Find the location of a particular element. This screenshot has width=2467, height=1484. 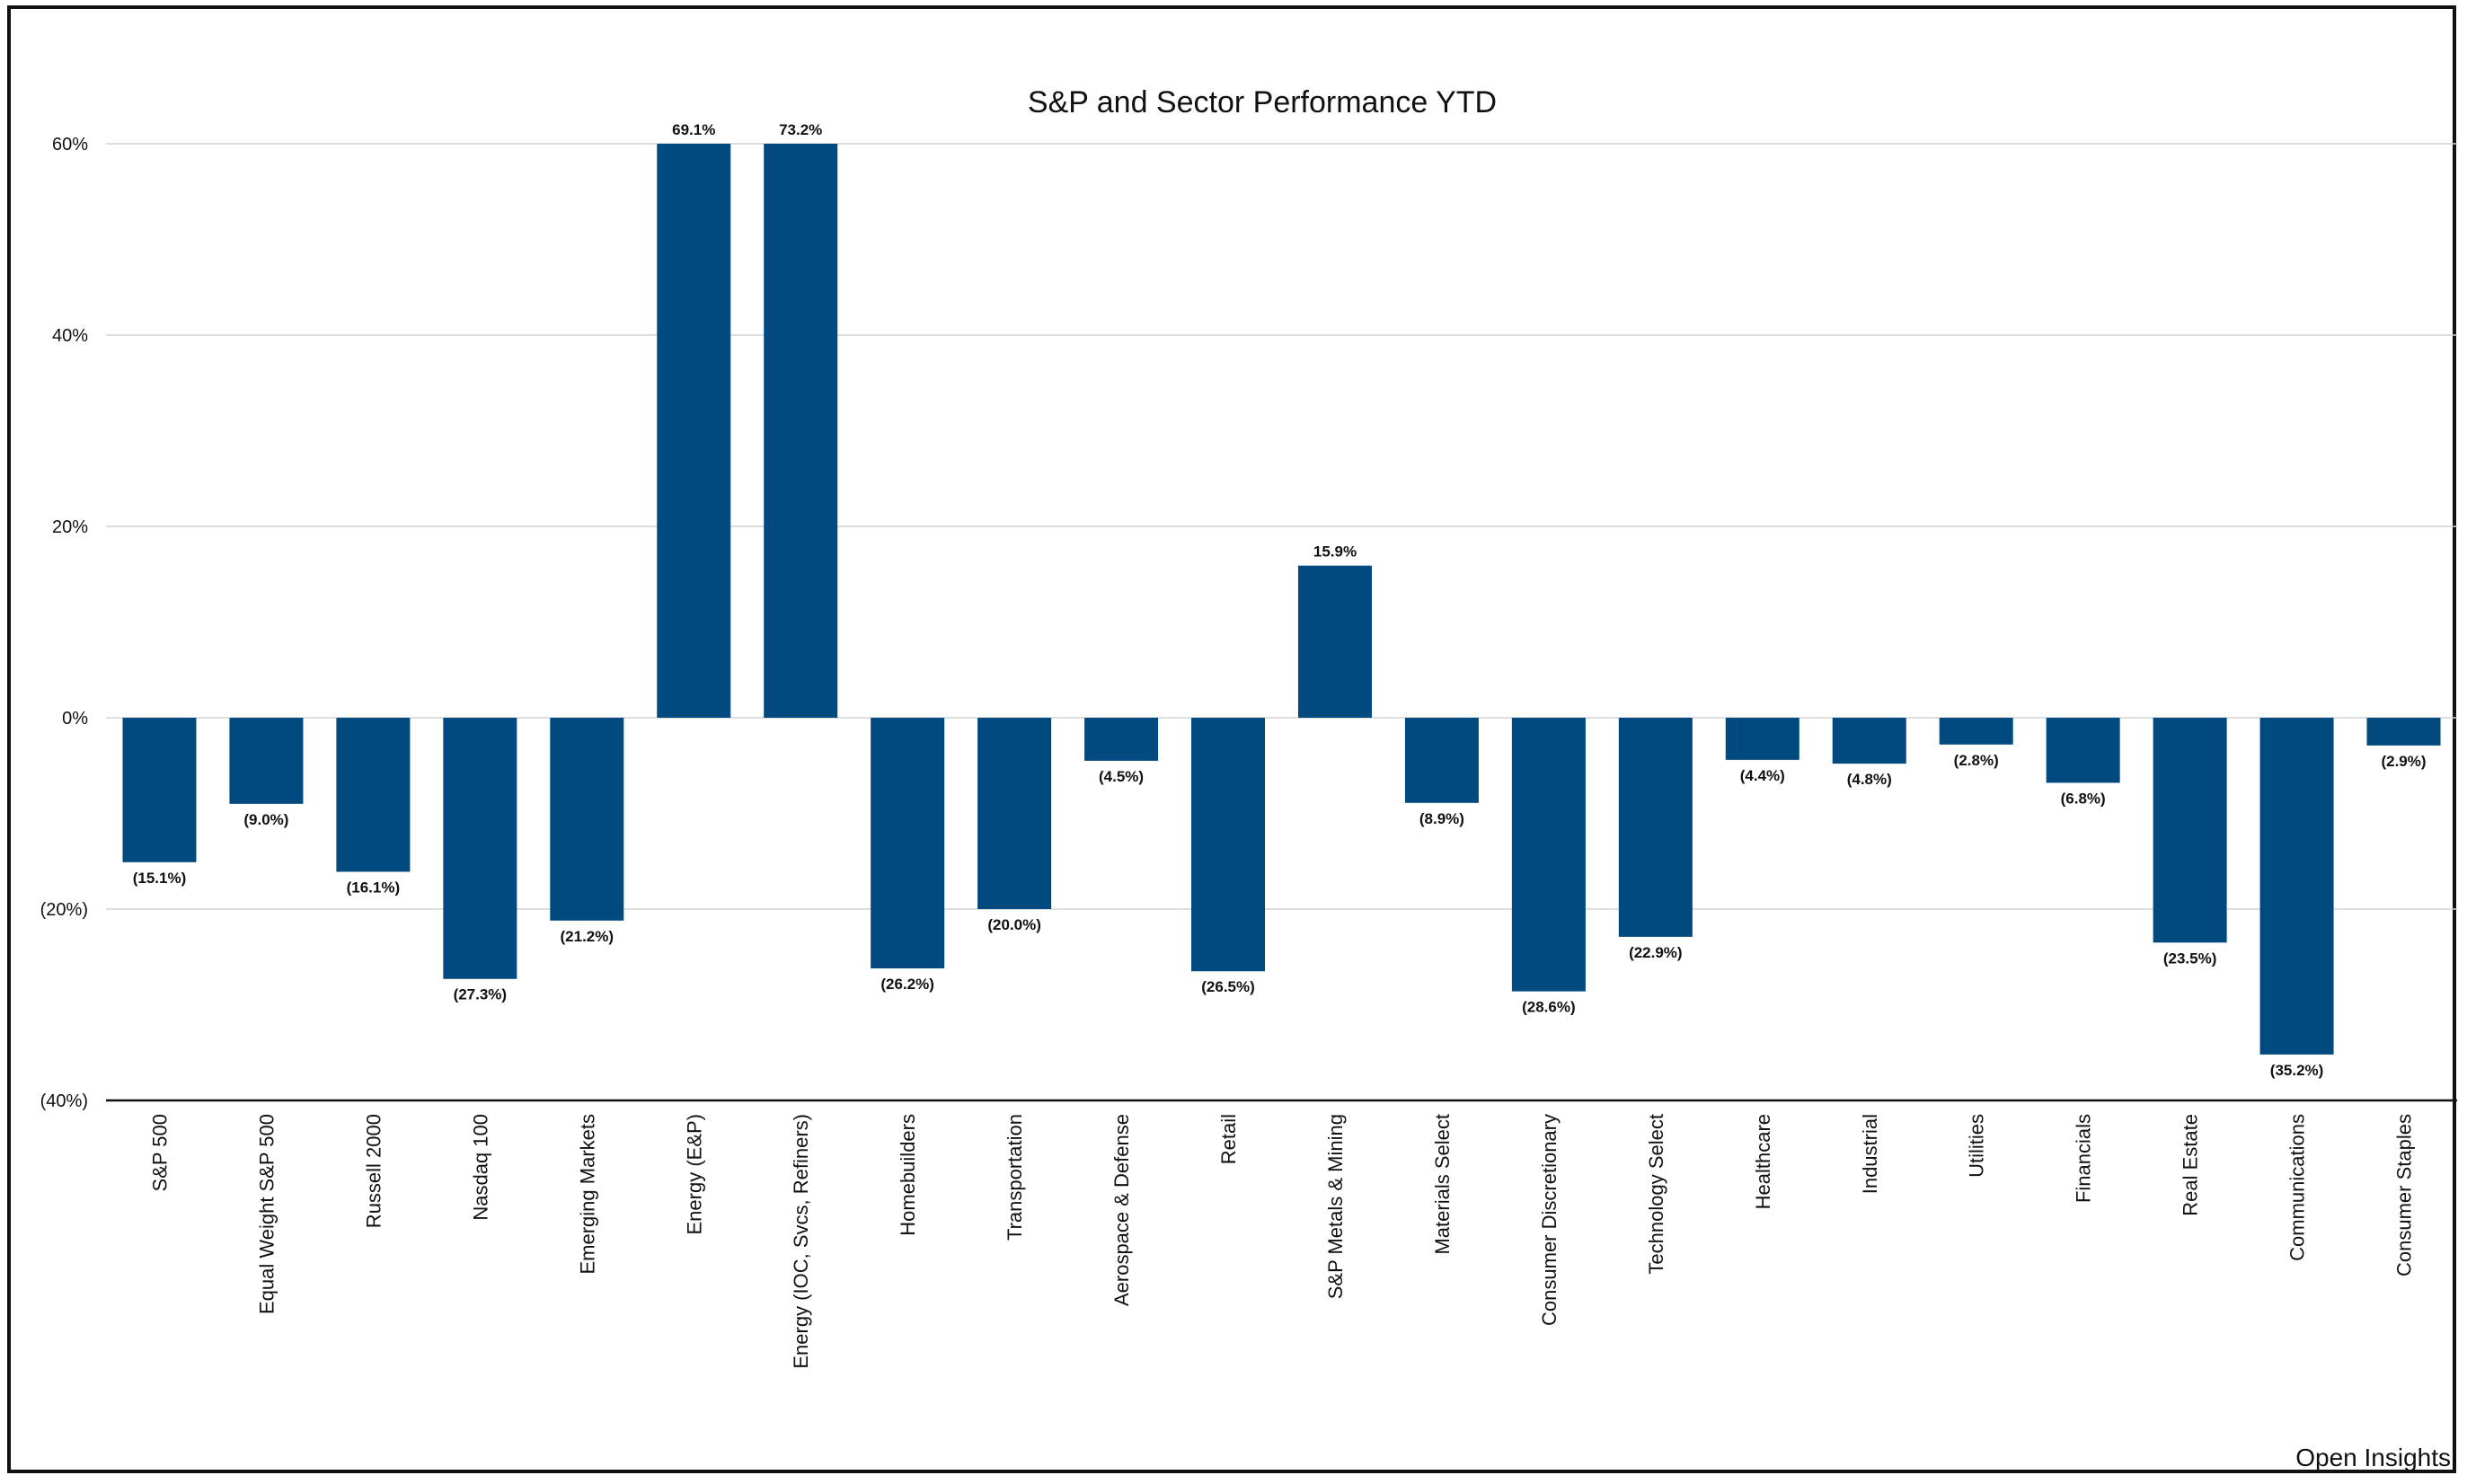

data-label: (26.2%) is located at coordinates (907, 984).